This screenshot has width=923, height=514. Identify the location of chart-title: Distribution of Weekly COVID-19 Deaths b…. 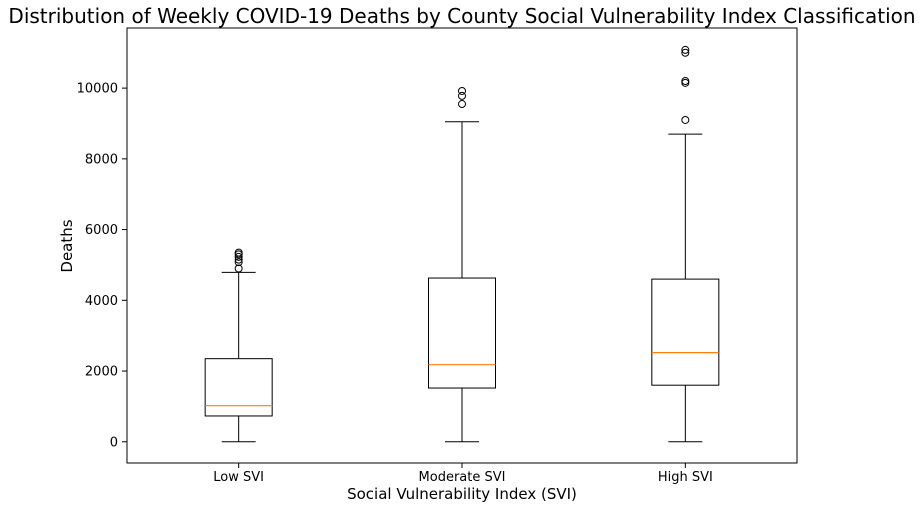
(461, 16).